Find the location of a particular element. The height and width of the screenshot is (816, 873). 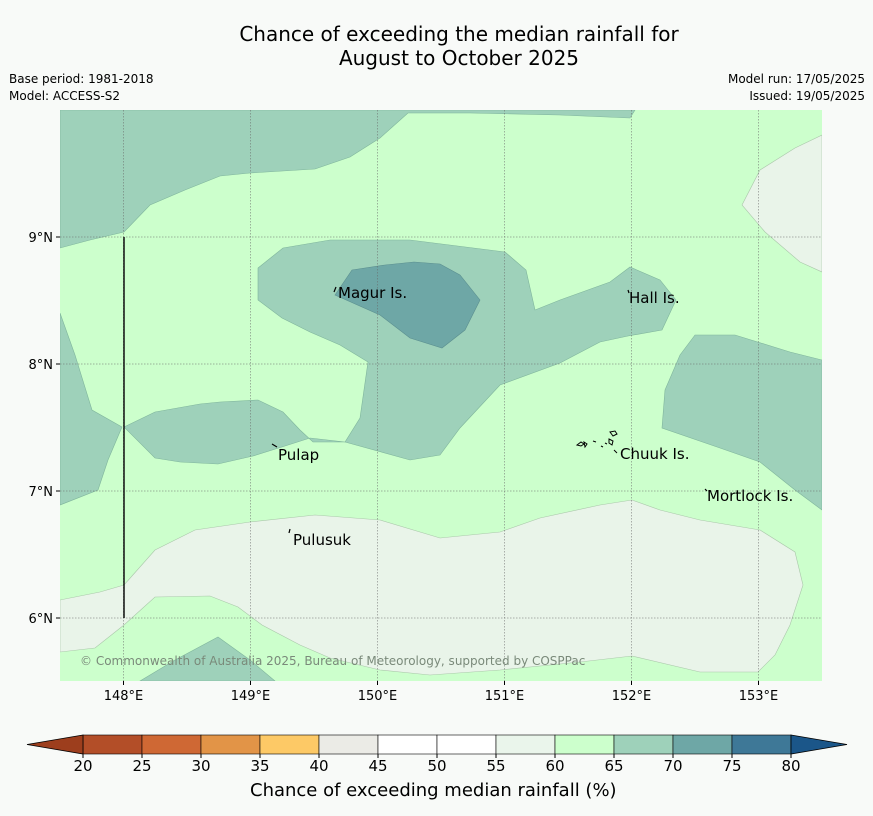

model-info: Base period: 1981-2018 Model: ACCESS-S2 is located at coordinates (81, 88).